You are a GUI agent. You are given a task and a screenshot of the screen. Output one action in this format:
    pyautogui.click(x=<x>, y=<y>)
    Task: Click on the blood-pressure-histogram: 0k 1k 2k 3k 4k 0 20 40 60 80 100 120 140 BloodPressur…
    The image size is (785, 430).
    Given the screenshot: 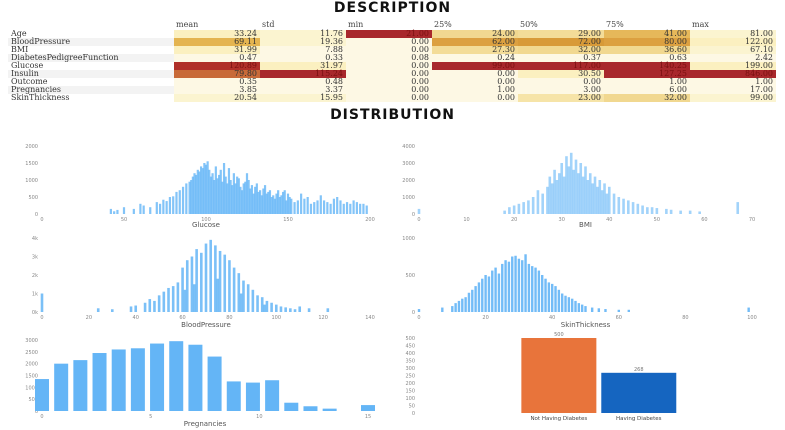 What is the action you would take?
    pyautogui.click(x=203, y=282)
    